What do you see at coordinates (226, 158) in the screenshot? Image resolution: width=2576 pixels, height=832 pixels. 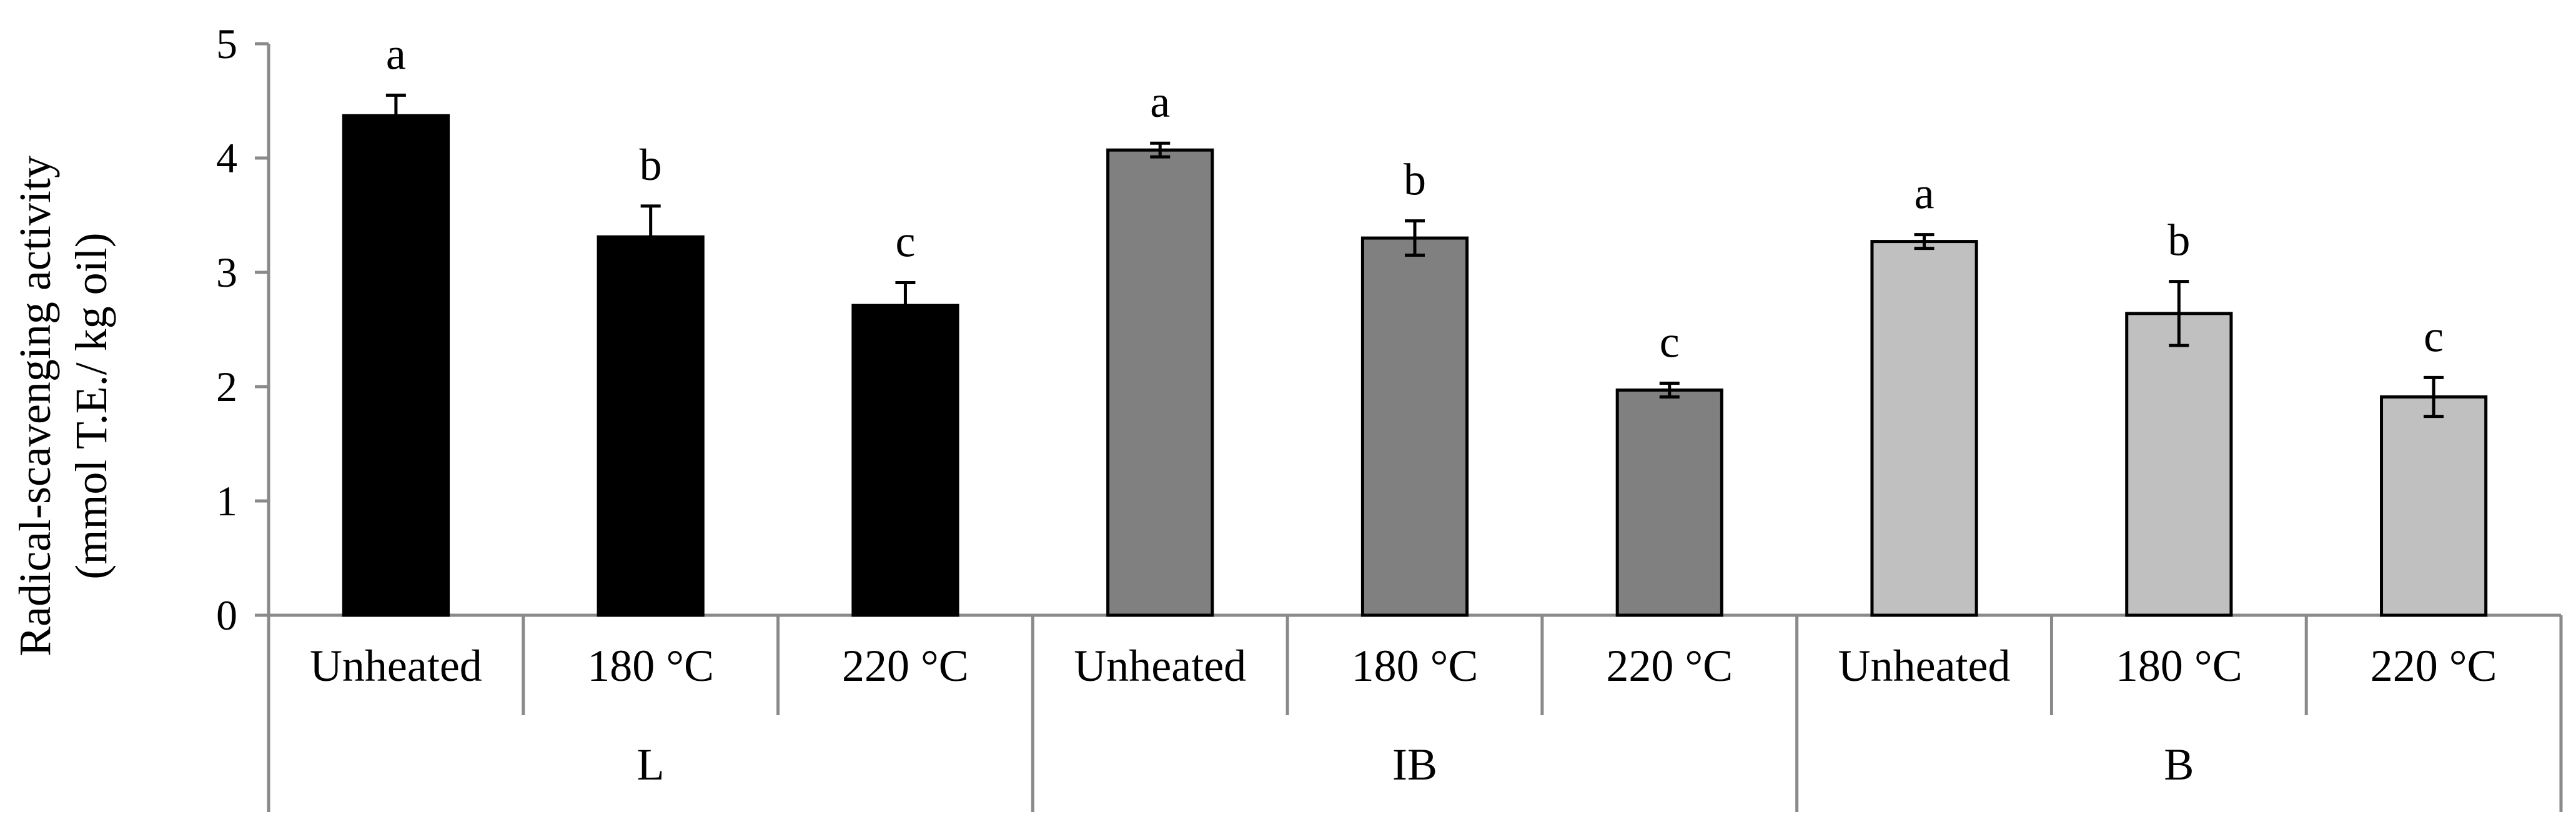 I see `y-tick-label-4: 4` at bounding box center [226, 158].